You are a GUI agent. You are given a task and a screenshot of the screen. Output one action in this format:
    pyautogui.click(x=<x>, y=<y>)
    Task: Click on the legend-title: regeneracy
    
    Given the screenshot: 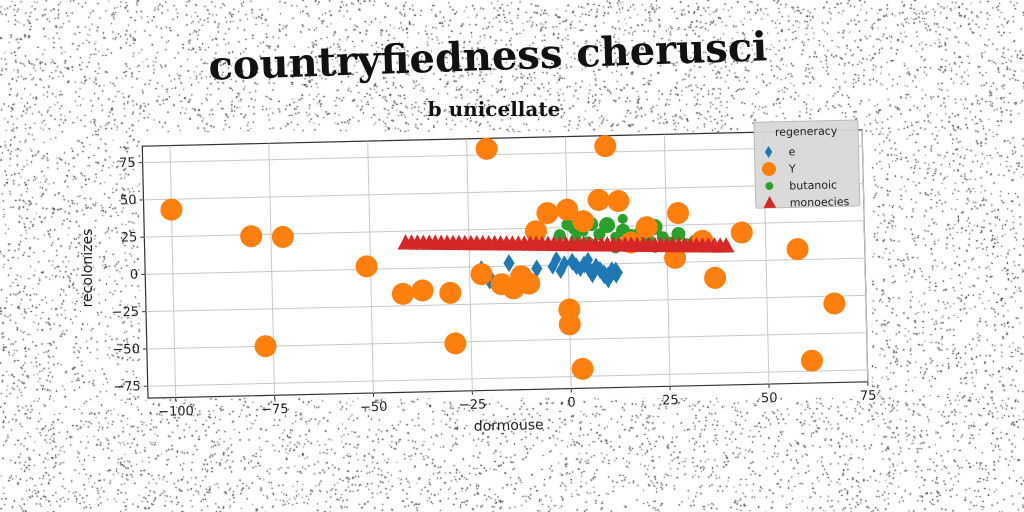 What is the action you would take?
    pyautogui.click(x=806, y=131)
    